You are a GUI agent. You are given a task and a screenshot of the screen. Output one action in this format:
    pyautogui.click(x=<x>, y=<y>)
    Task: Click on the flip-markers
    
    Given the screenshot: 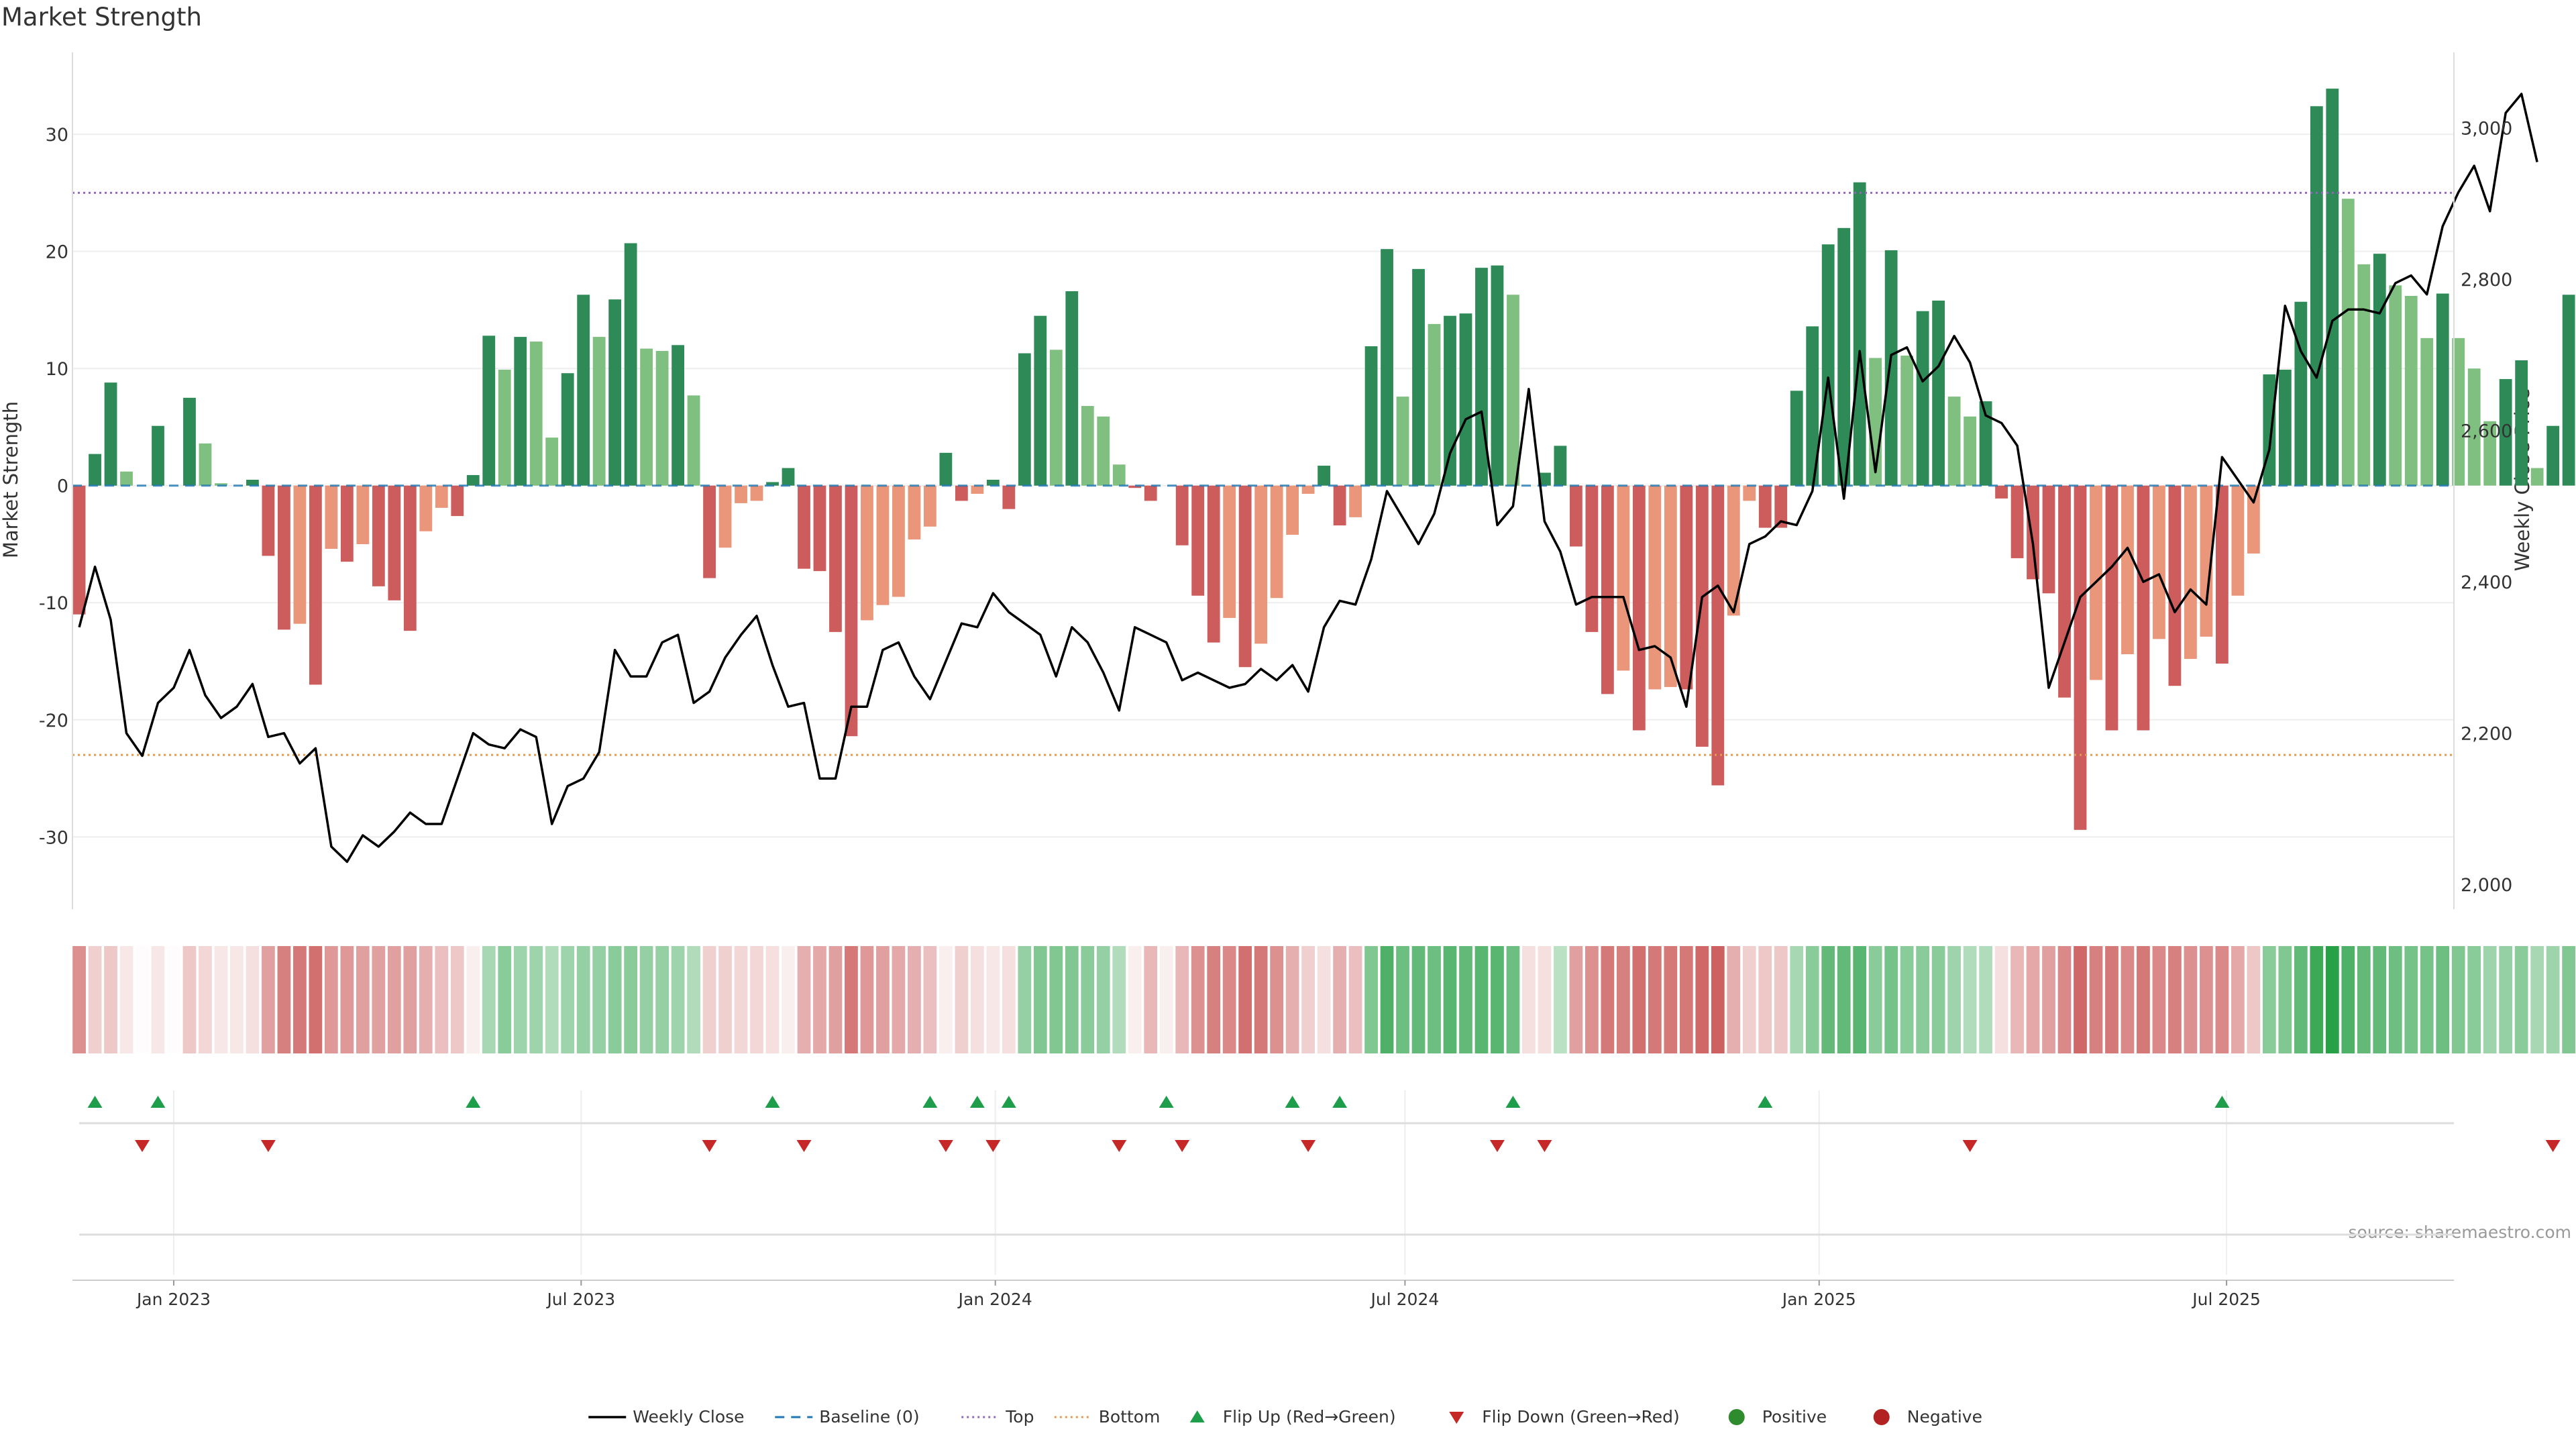 What is the action you would take?
    pyautogui.click(x=1320, y=1166)
    